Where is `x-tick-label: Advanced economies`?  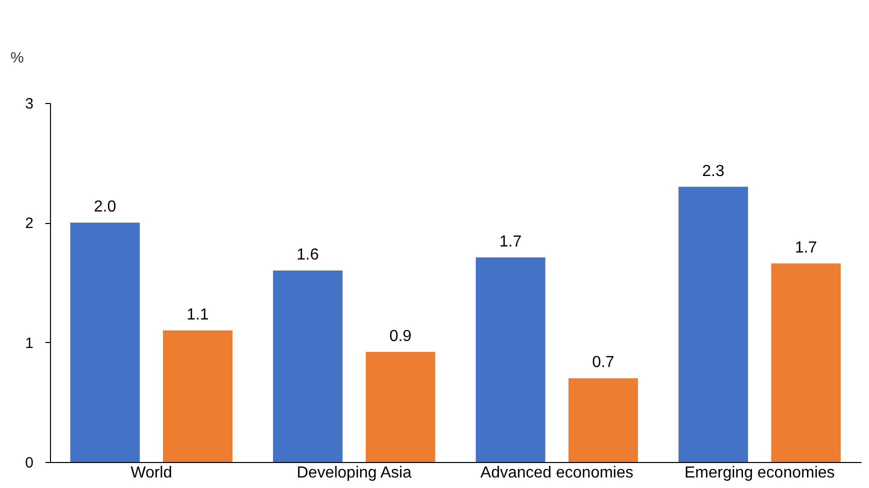
x-tick-label: Advanced economies is located at coordinates (557, 473).